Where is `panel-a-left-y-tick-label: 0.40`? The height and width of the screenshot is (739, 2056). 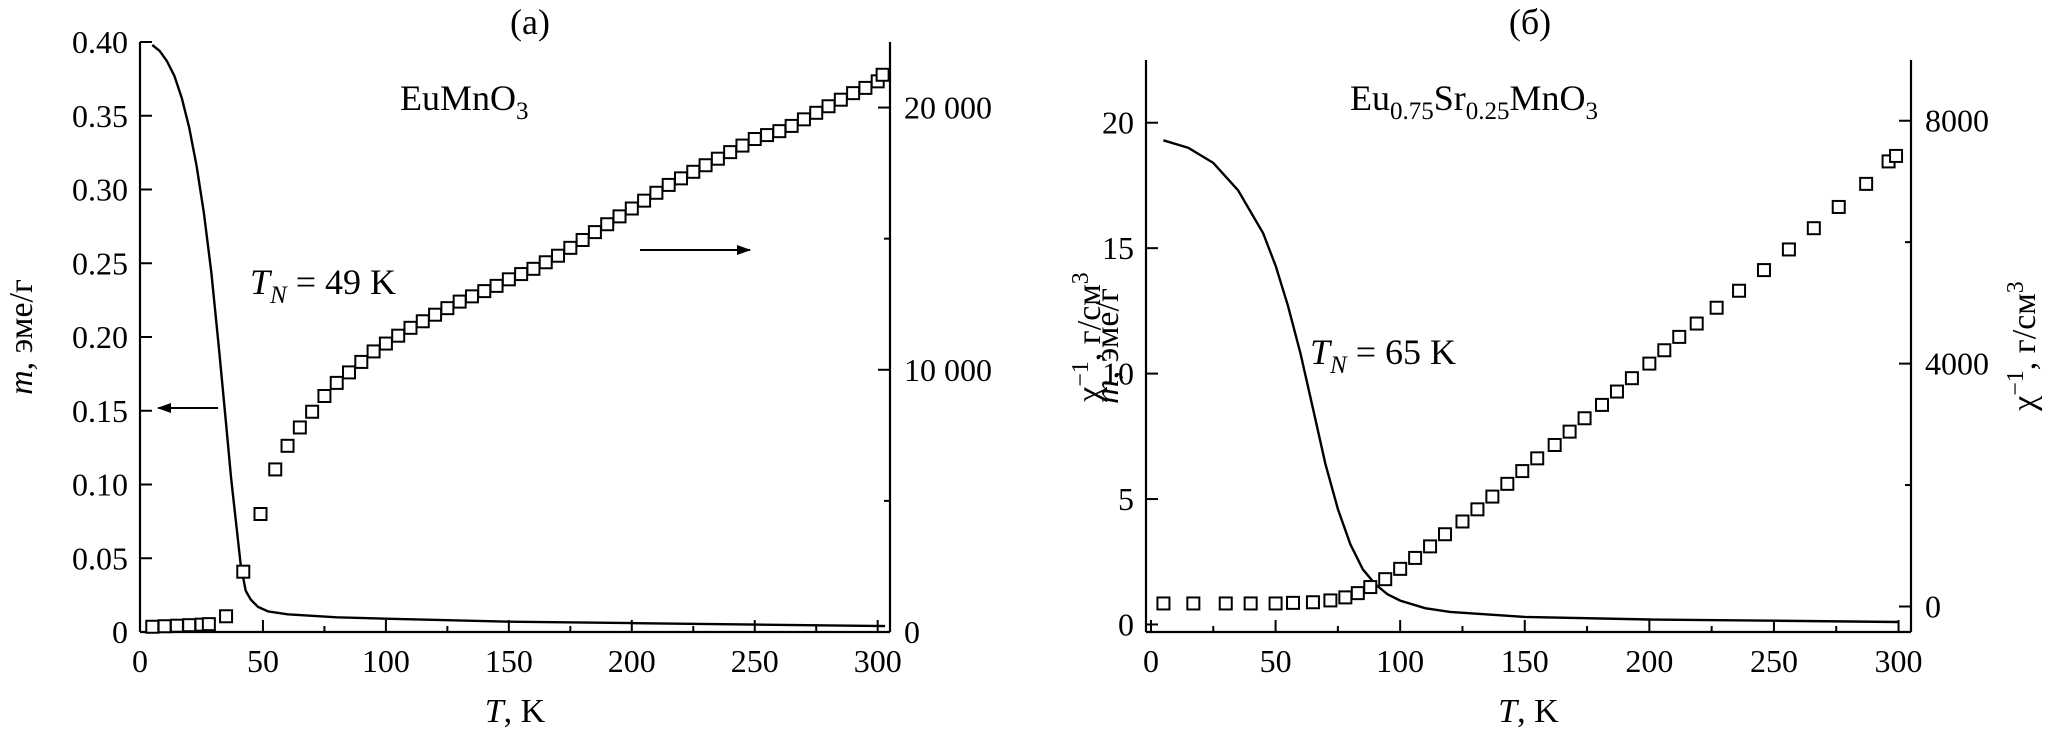
panel-a-left-y-tick-label: 0.40 is located at coordinates (100, 42).